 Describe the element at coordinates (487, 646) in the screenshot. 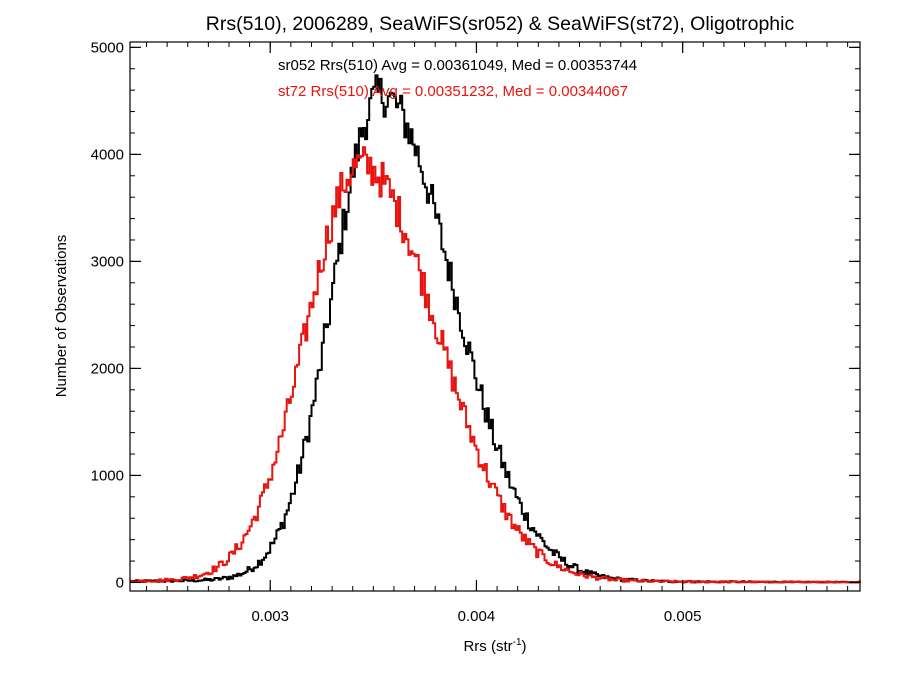

I see `x-axis-label-base: Rrs (str` at that location.